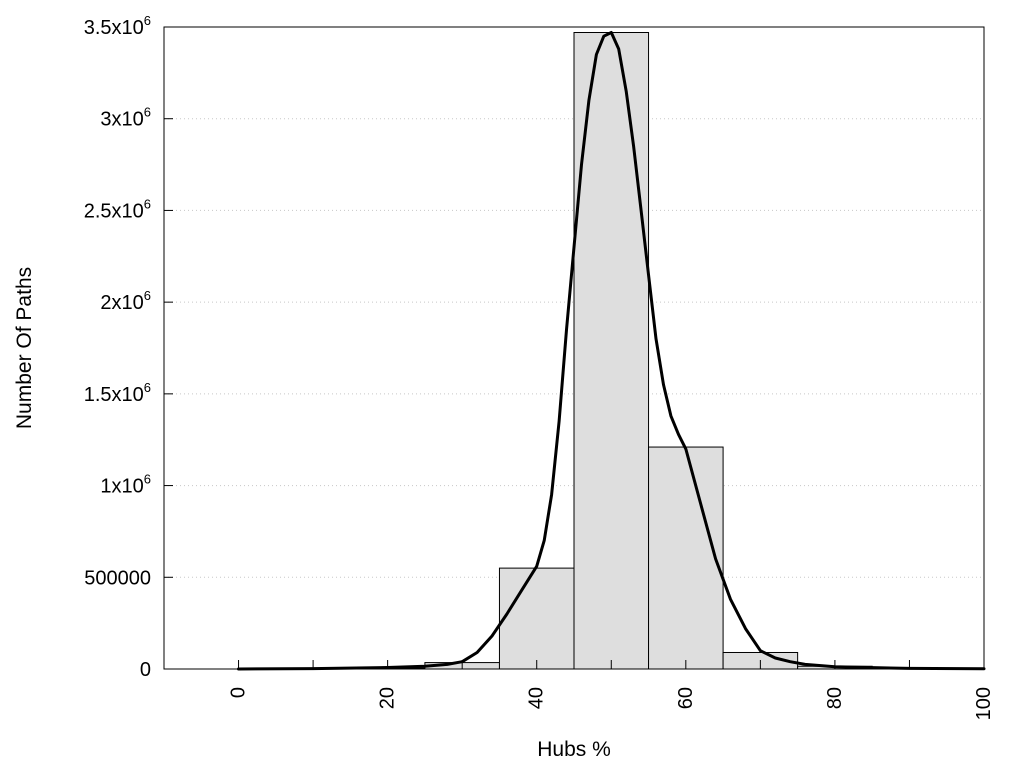  Describe the element at coordinates (114, 28) in the screenshot. I see `y-tick-label-base: 3.5x10` at that location.